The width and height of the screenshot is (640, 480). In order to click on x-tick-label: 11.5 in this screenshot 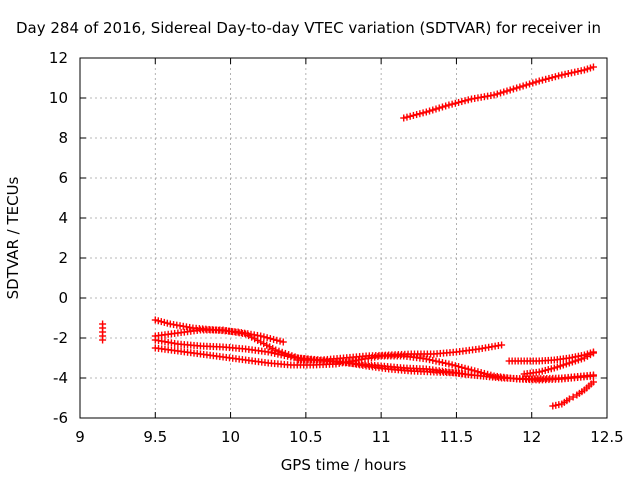, I will do `click(456, 437)`.